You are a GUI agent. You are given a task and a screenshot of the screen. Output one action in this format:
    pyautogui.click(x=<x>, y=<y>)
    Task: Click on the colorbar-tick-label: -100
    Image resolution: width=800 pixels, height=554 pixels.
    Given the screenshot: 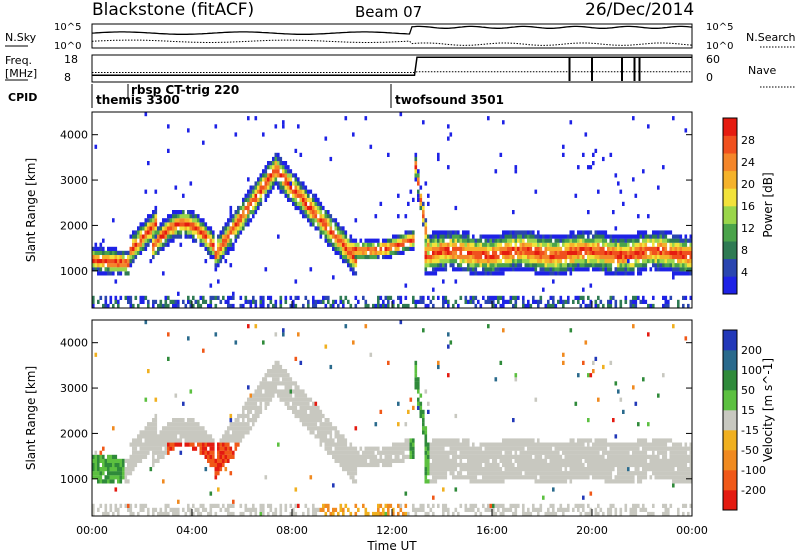 What is the action you would take?
    pyautogui.click(x=753, y=470)
    